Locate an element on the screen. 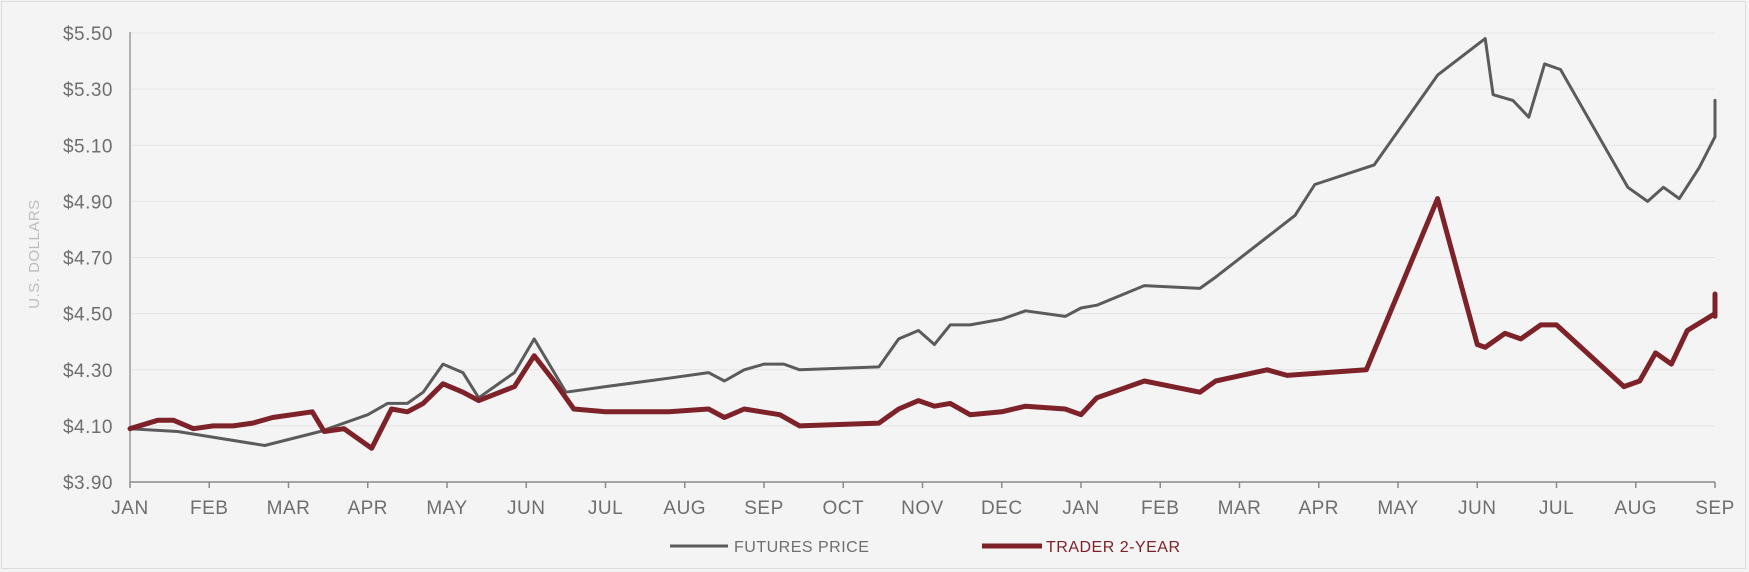 The image size is (1749, 572). y-tick-label: $4.90 is located at coordinates (88, 202).